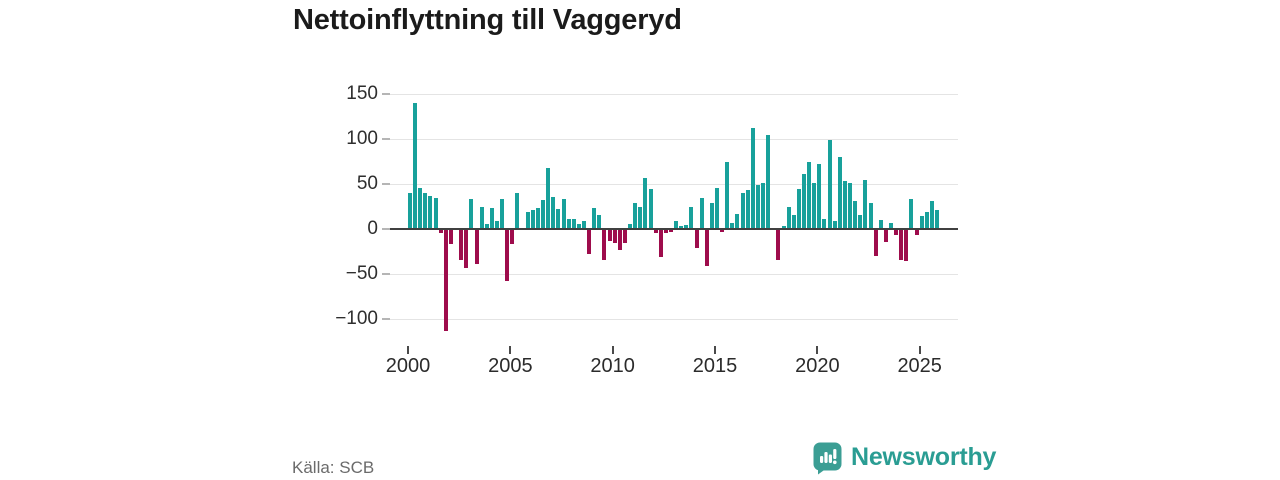  Describe the element at coordinates (362, 93) in the screenshot. I see `y-tick-label: 150` at that location.